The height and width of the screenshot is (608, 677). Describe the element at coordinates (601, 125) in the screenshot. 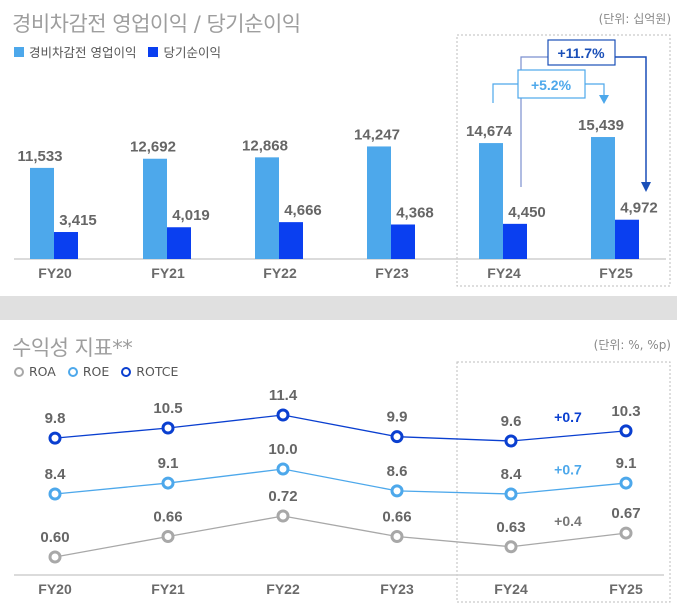

I see `bar-value-label: 15,439` at that location.